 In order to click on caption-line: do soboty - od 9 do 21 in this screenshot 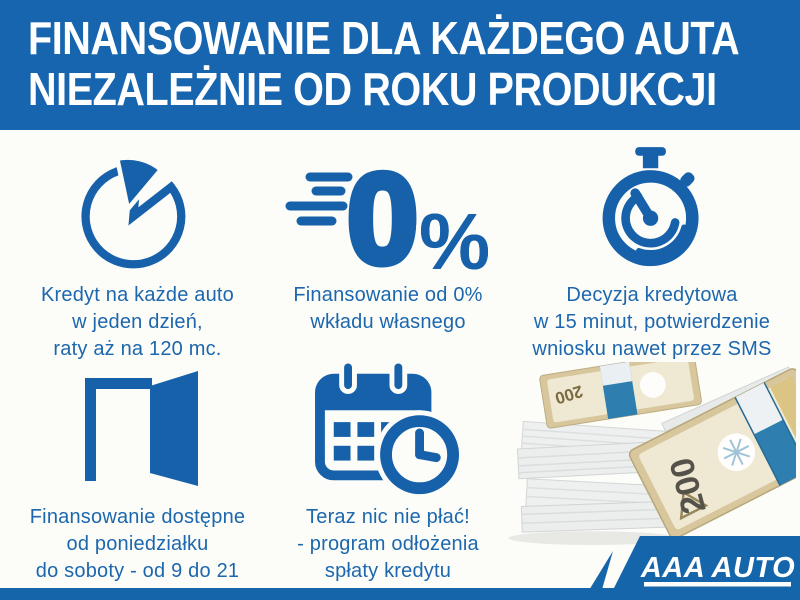, I will do `click(137, 571)`.